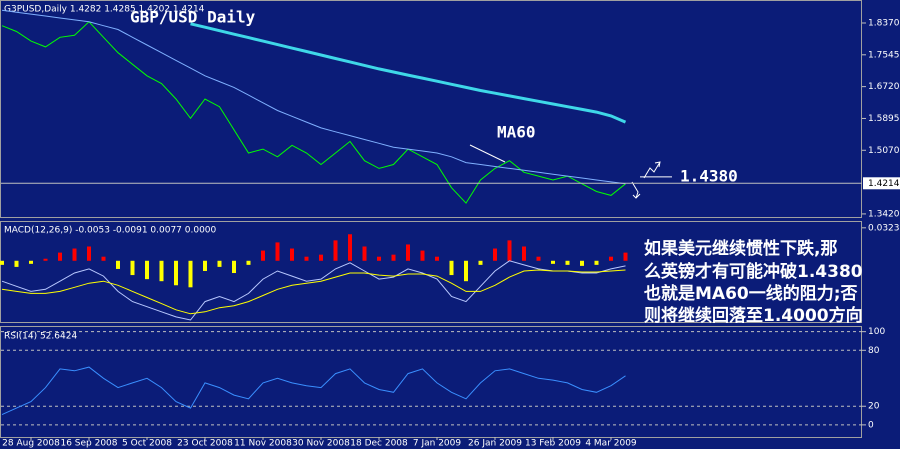 The width and height of the screenshot is (900, 449). What do you see at coordinates (495, 444) in the screenshot?
I see `x-tick-label: 26 Jan 2009` at bounding box center [495, 444].